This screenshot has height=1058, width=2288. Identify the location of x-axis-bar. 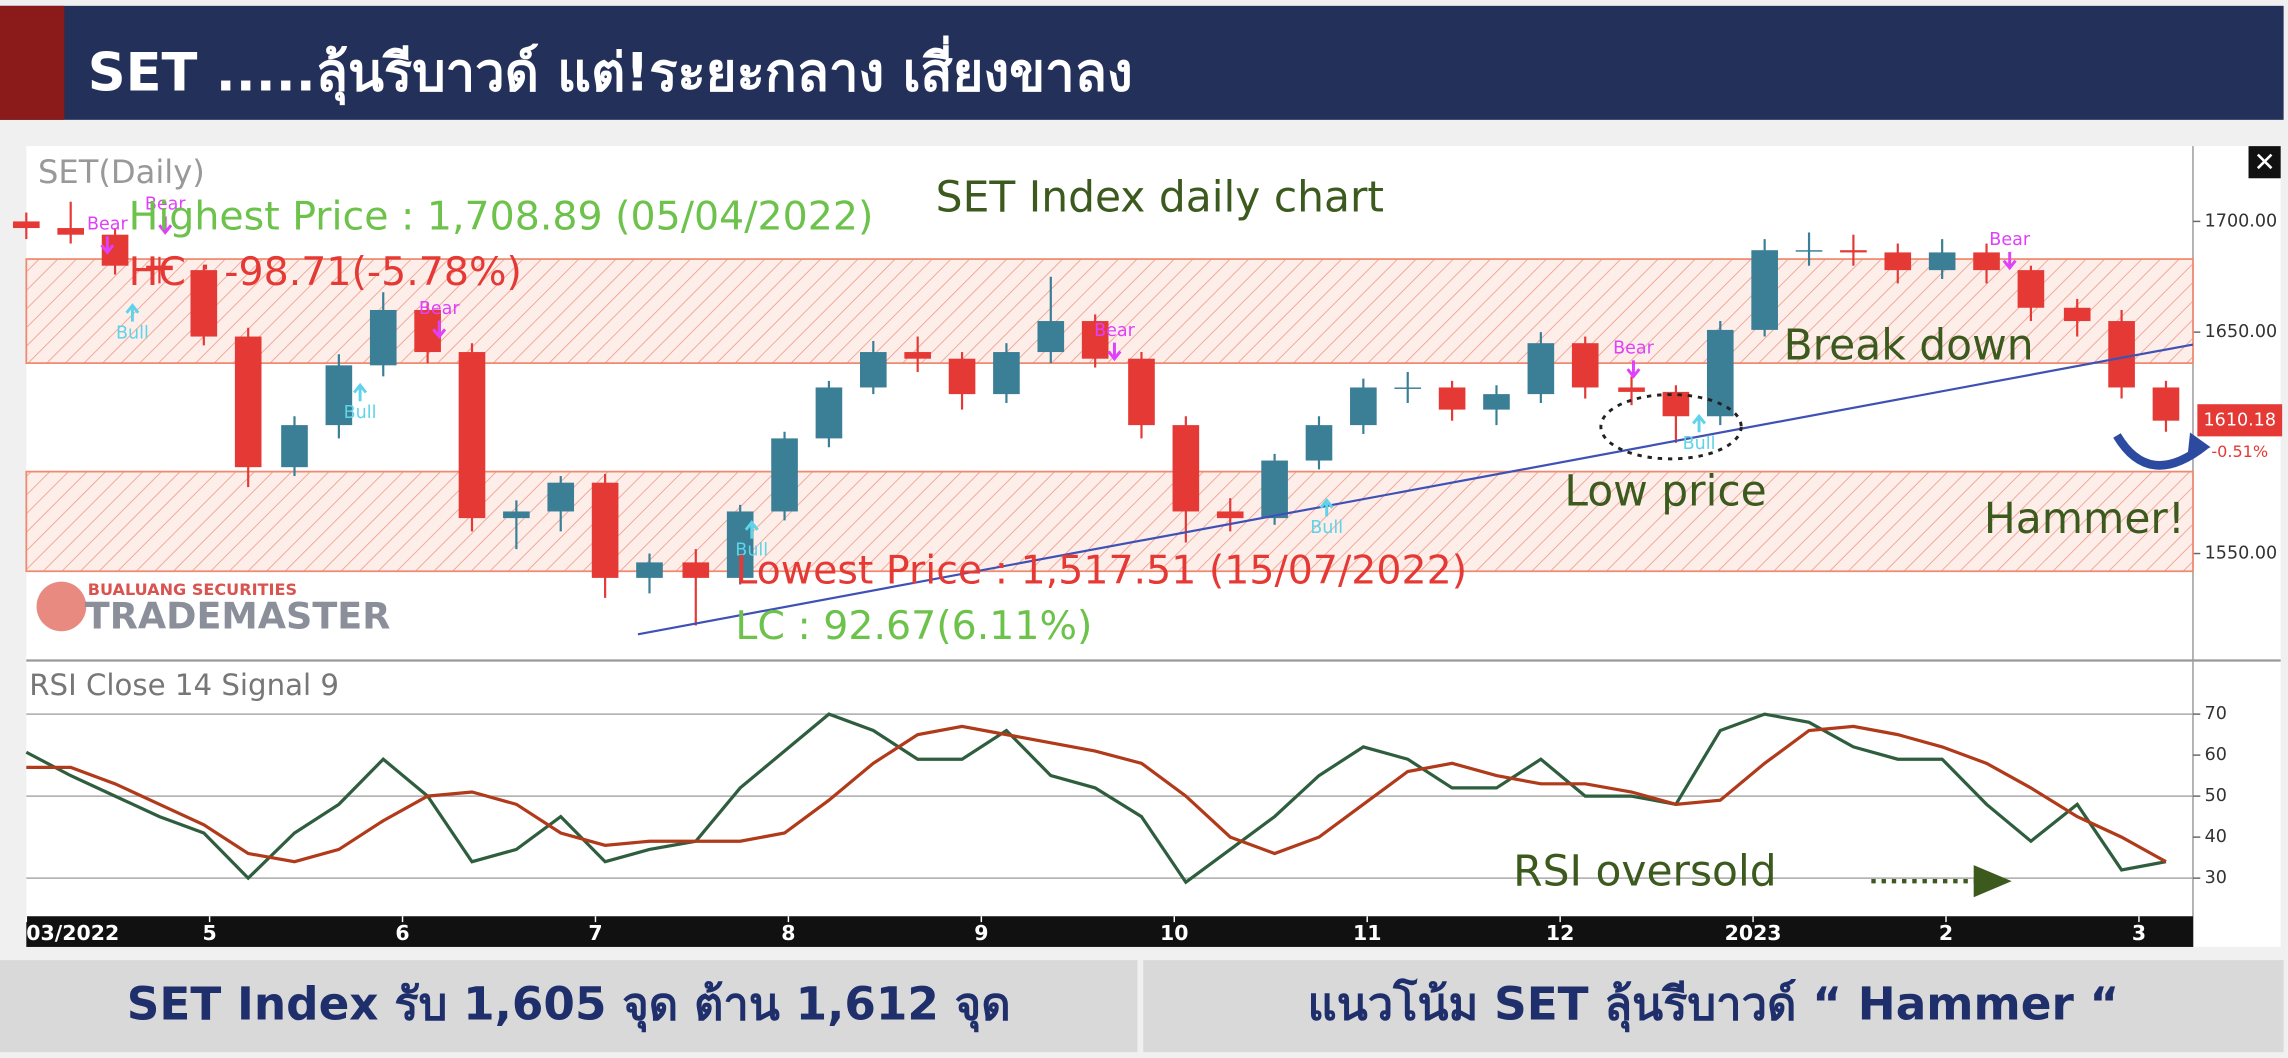
(1109, 931).